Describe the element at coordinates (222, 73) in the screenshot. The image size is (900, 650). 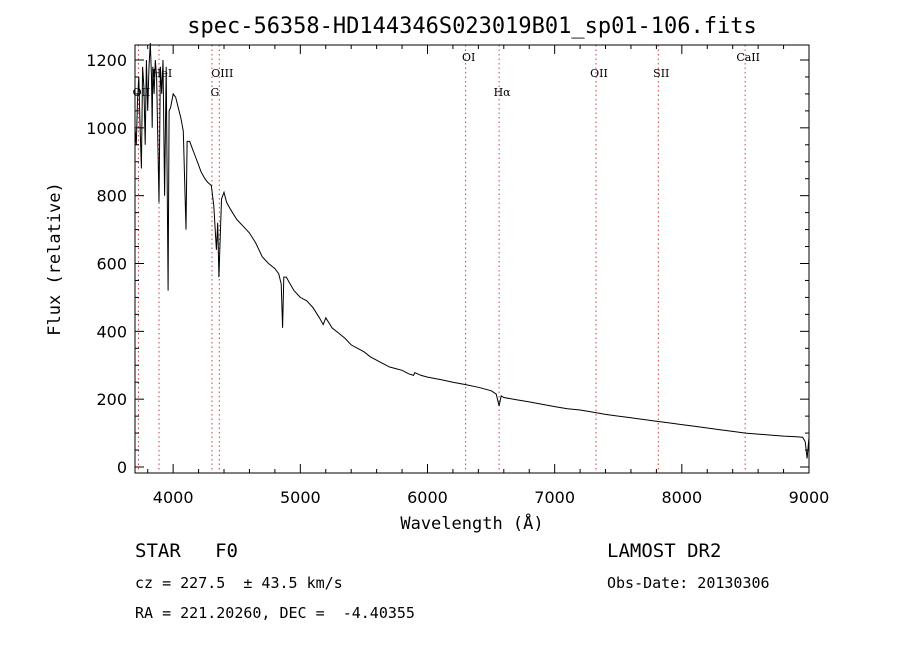
I see `line-label-2: OIII` at that location.